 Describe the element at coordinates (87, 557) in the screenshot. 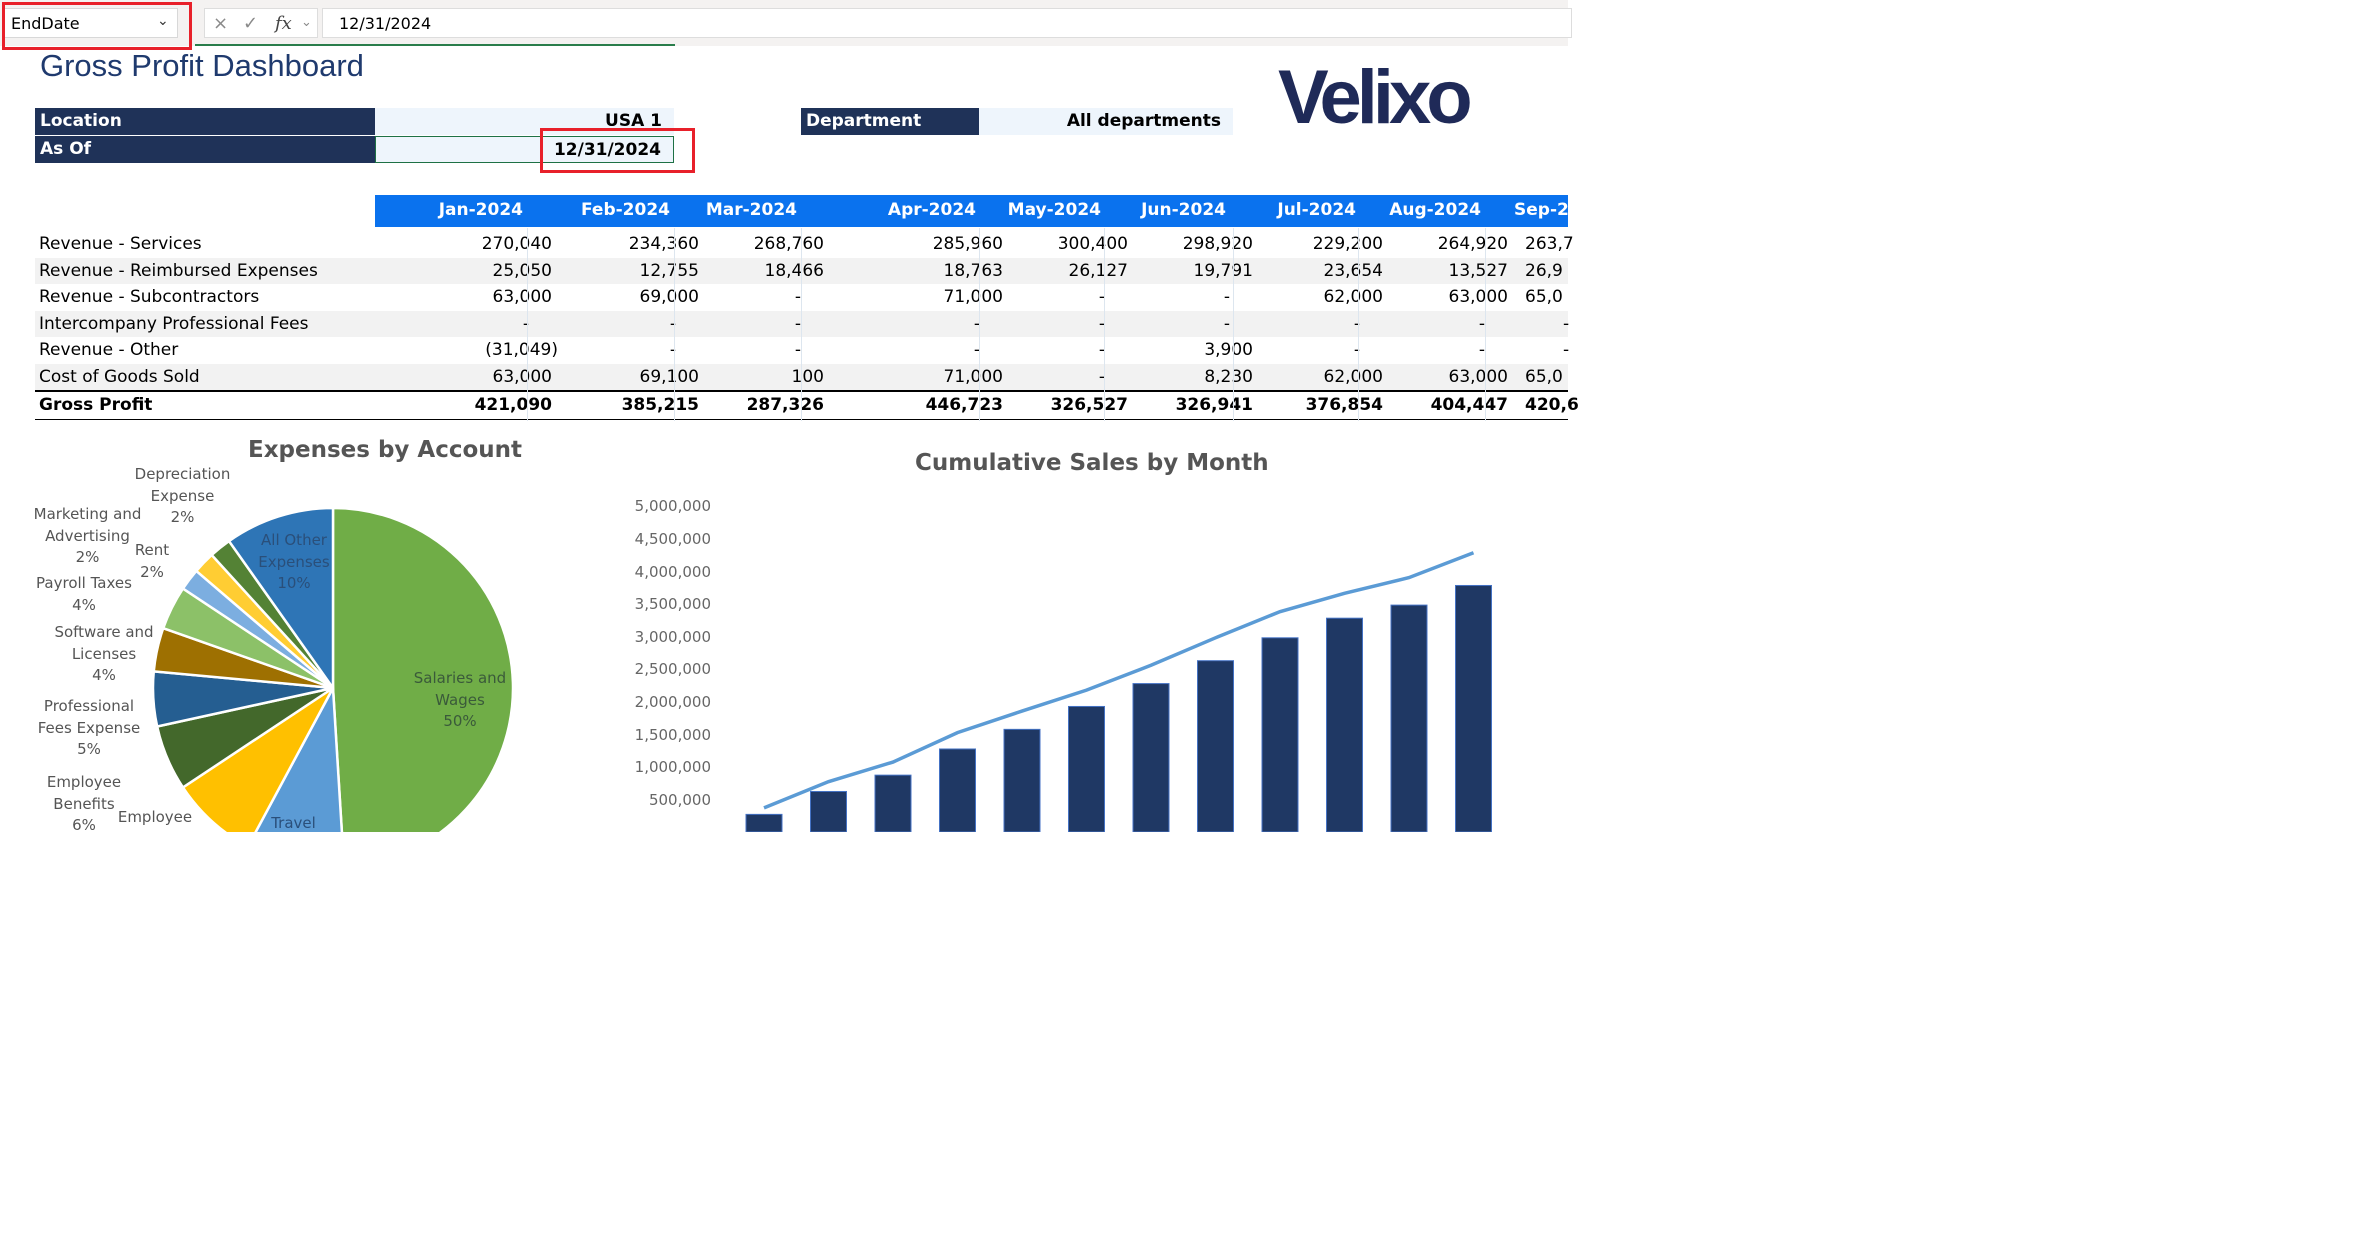

I see `pie-label-line: 2%` at that location.